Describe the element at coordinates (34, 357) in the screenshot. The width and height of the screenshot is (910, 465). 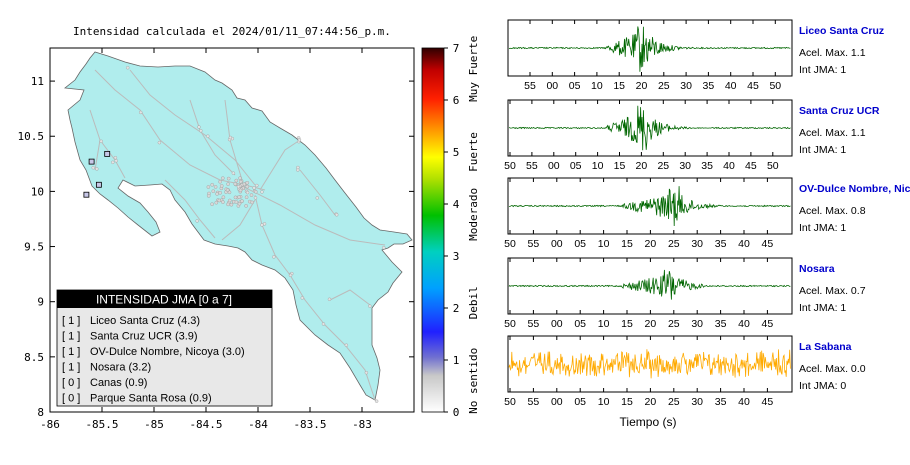
I see `map-y-tick-label: 8.5` at that location.